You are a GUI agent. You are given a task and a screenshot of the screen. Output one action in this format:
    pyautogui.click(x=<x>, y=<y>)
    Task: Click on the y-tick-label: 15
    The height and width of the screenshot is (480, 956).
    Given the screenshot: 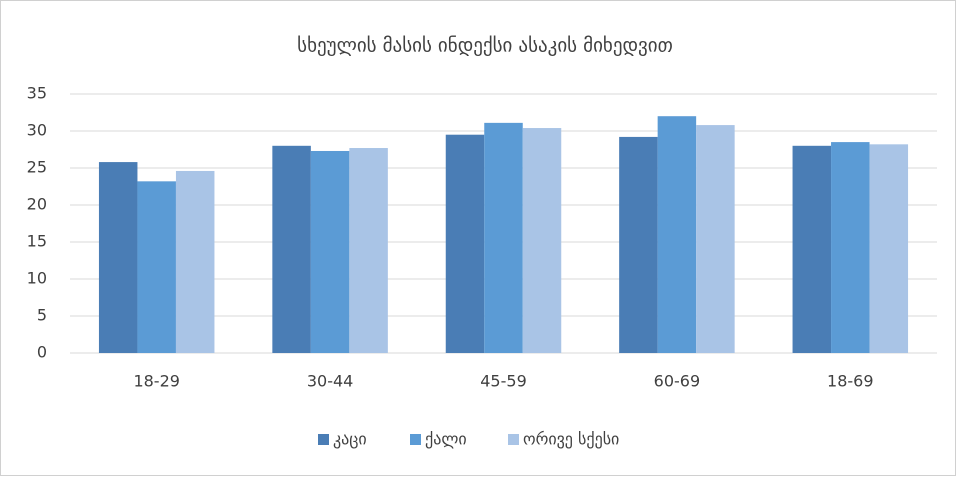 What is the action you would take?
    pyautogui.click(x=37, y=241)
    